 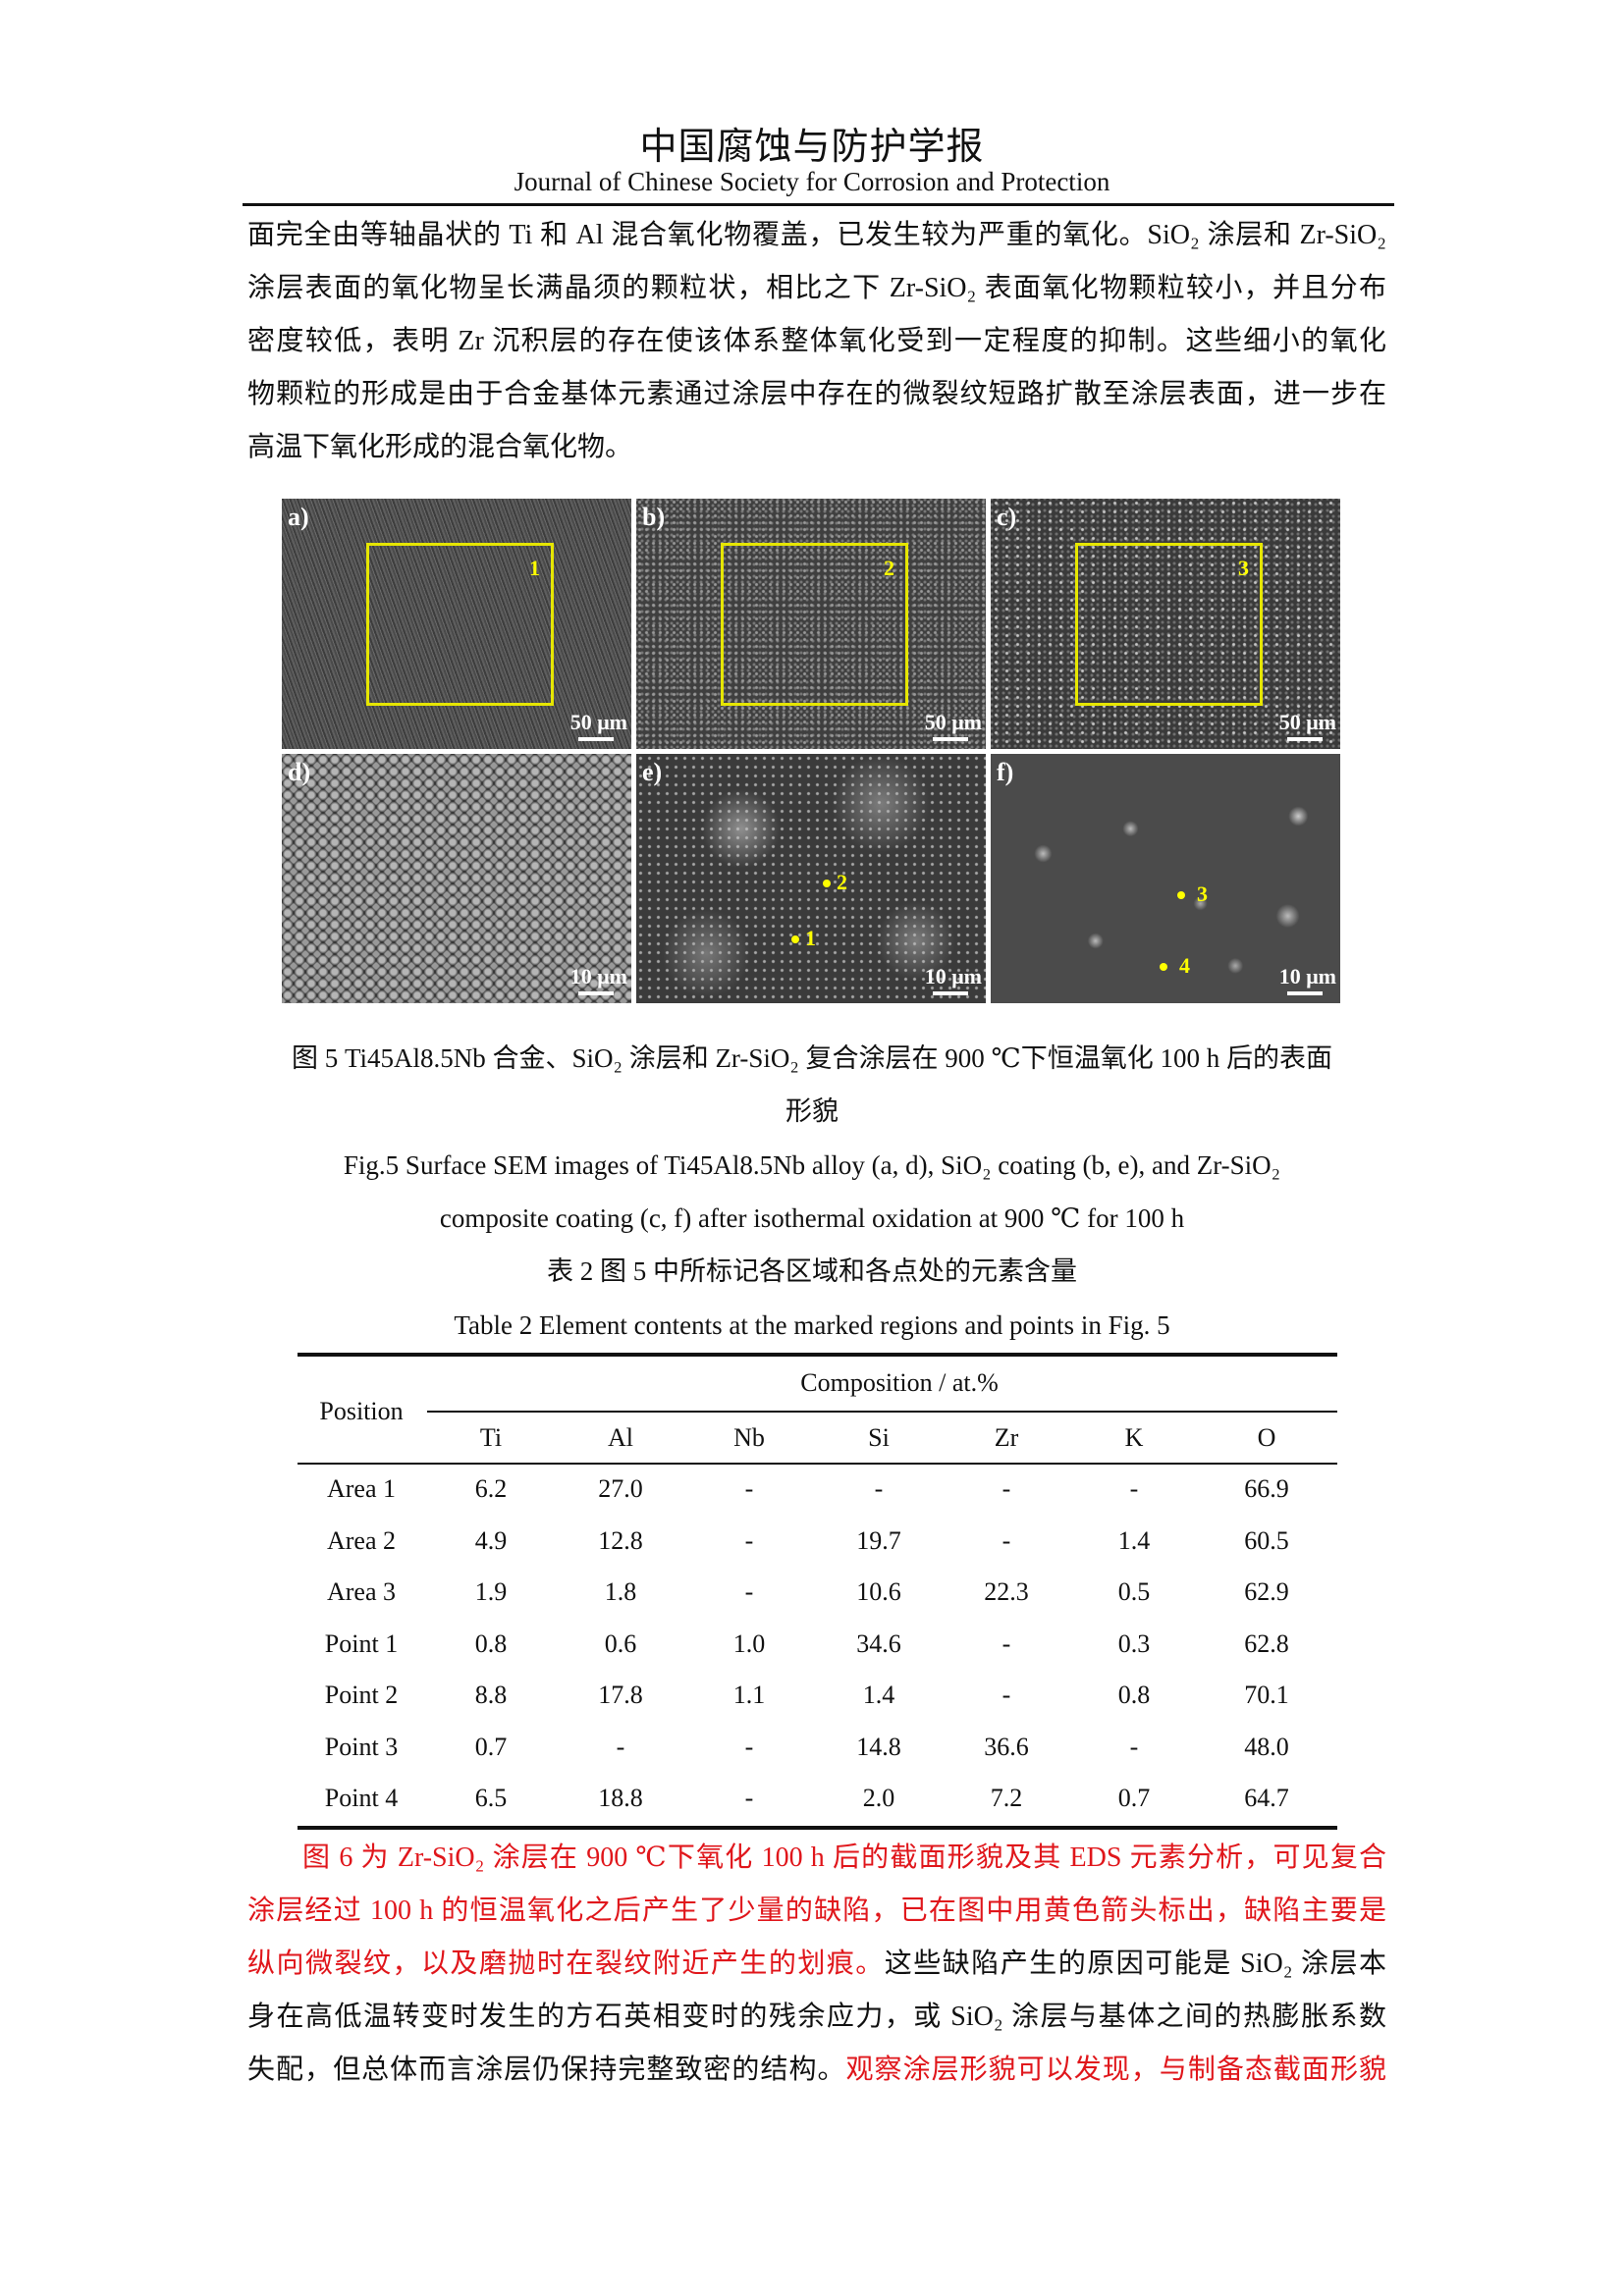 What do you see at coordinates (620, 1488) in the screenshot?
I see `table-cell: 27.0` at bounding box center [620, 1488].